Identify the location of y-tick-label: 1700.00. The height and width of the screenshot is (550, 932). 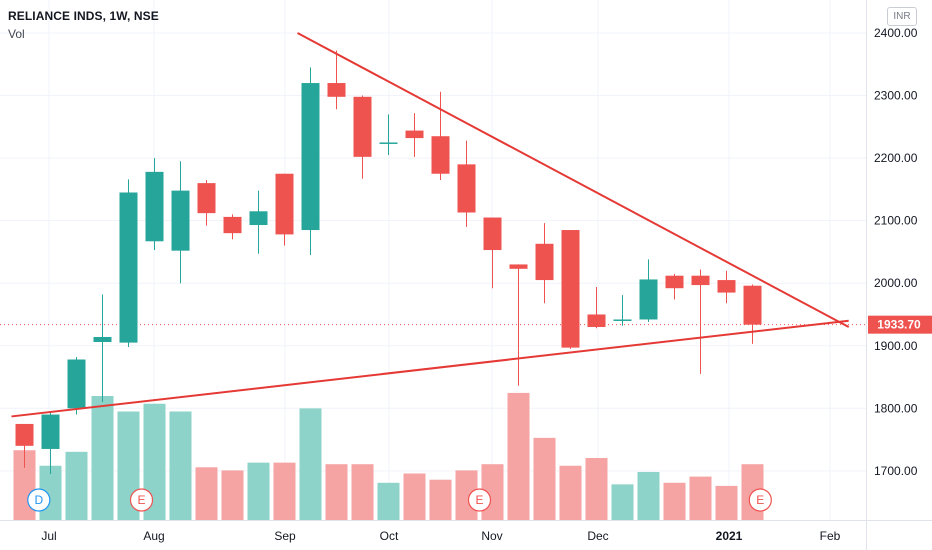
(896, 471).